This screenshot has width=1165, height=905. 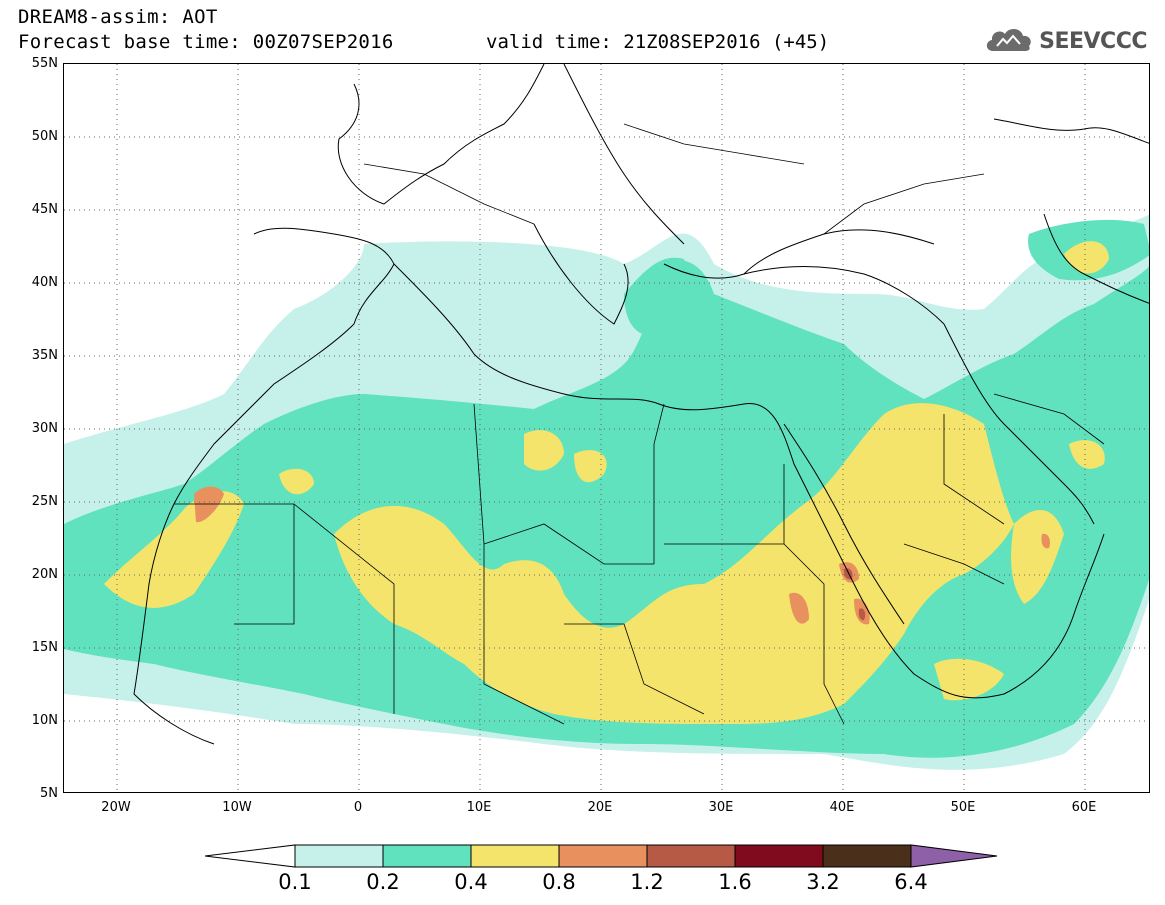 What do you see at coordinates (44, 720) in the screenshot?
I see `lat-label-10n: 10N` at bounding box center [44, 720].